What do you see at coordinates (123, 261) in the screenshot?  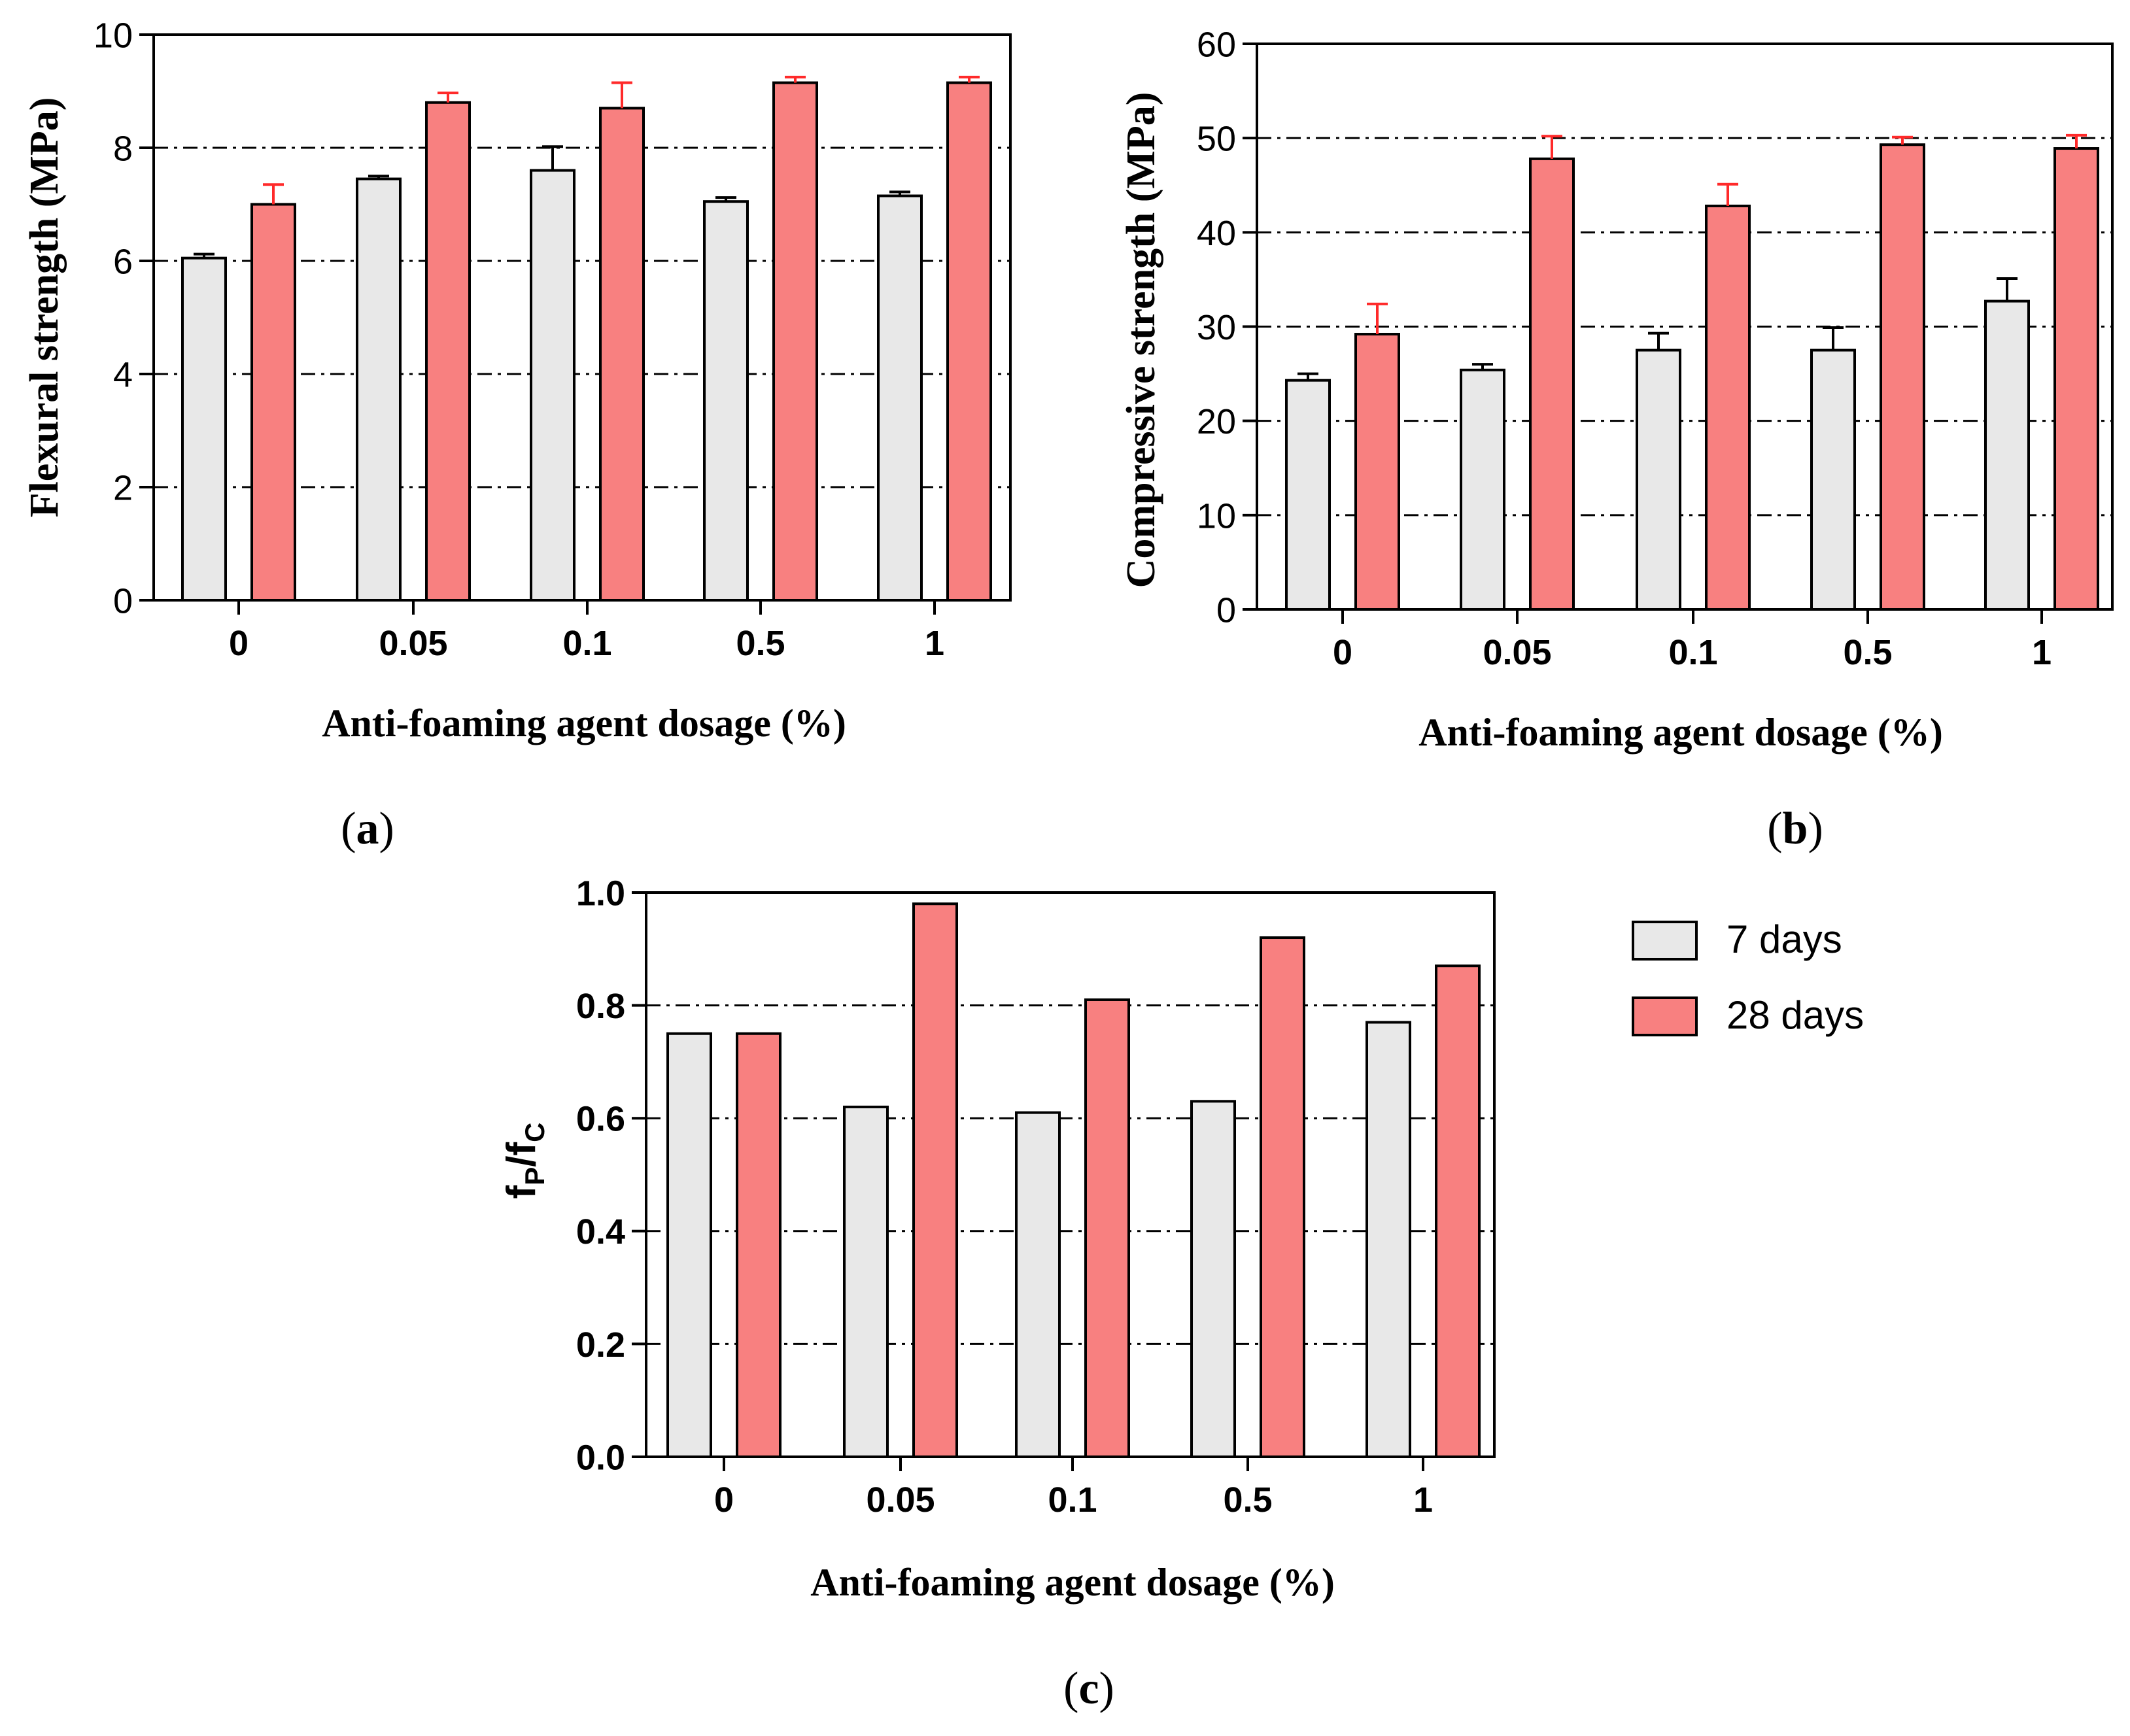 I see `panel-a-ytick-label-3: 6` at bounding box center [123, 261].